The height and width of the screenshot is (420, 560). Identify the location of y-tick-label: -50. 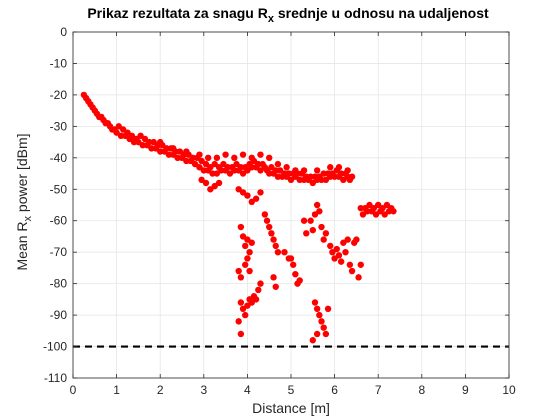
(59, 189).